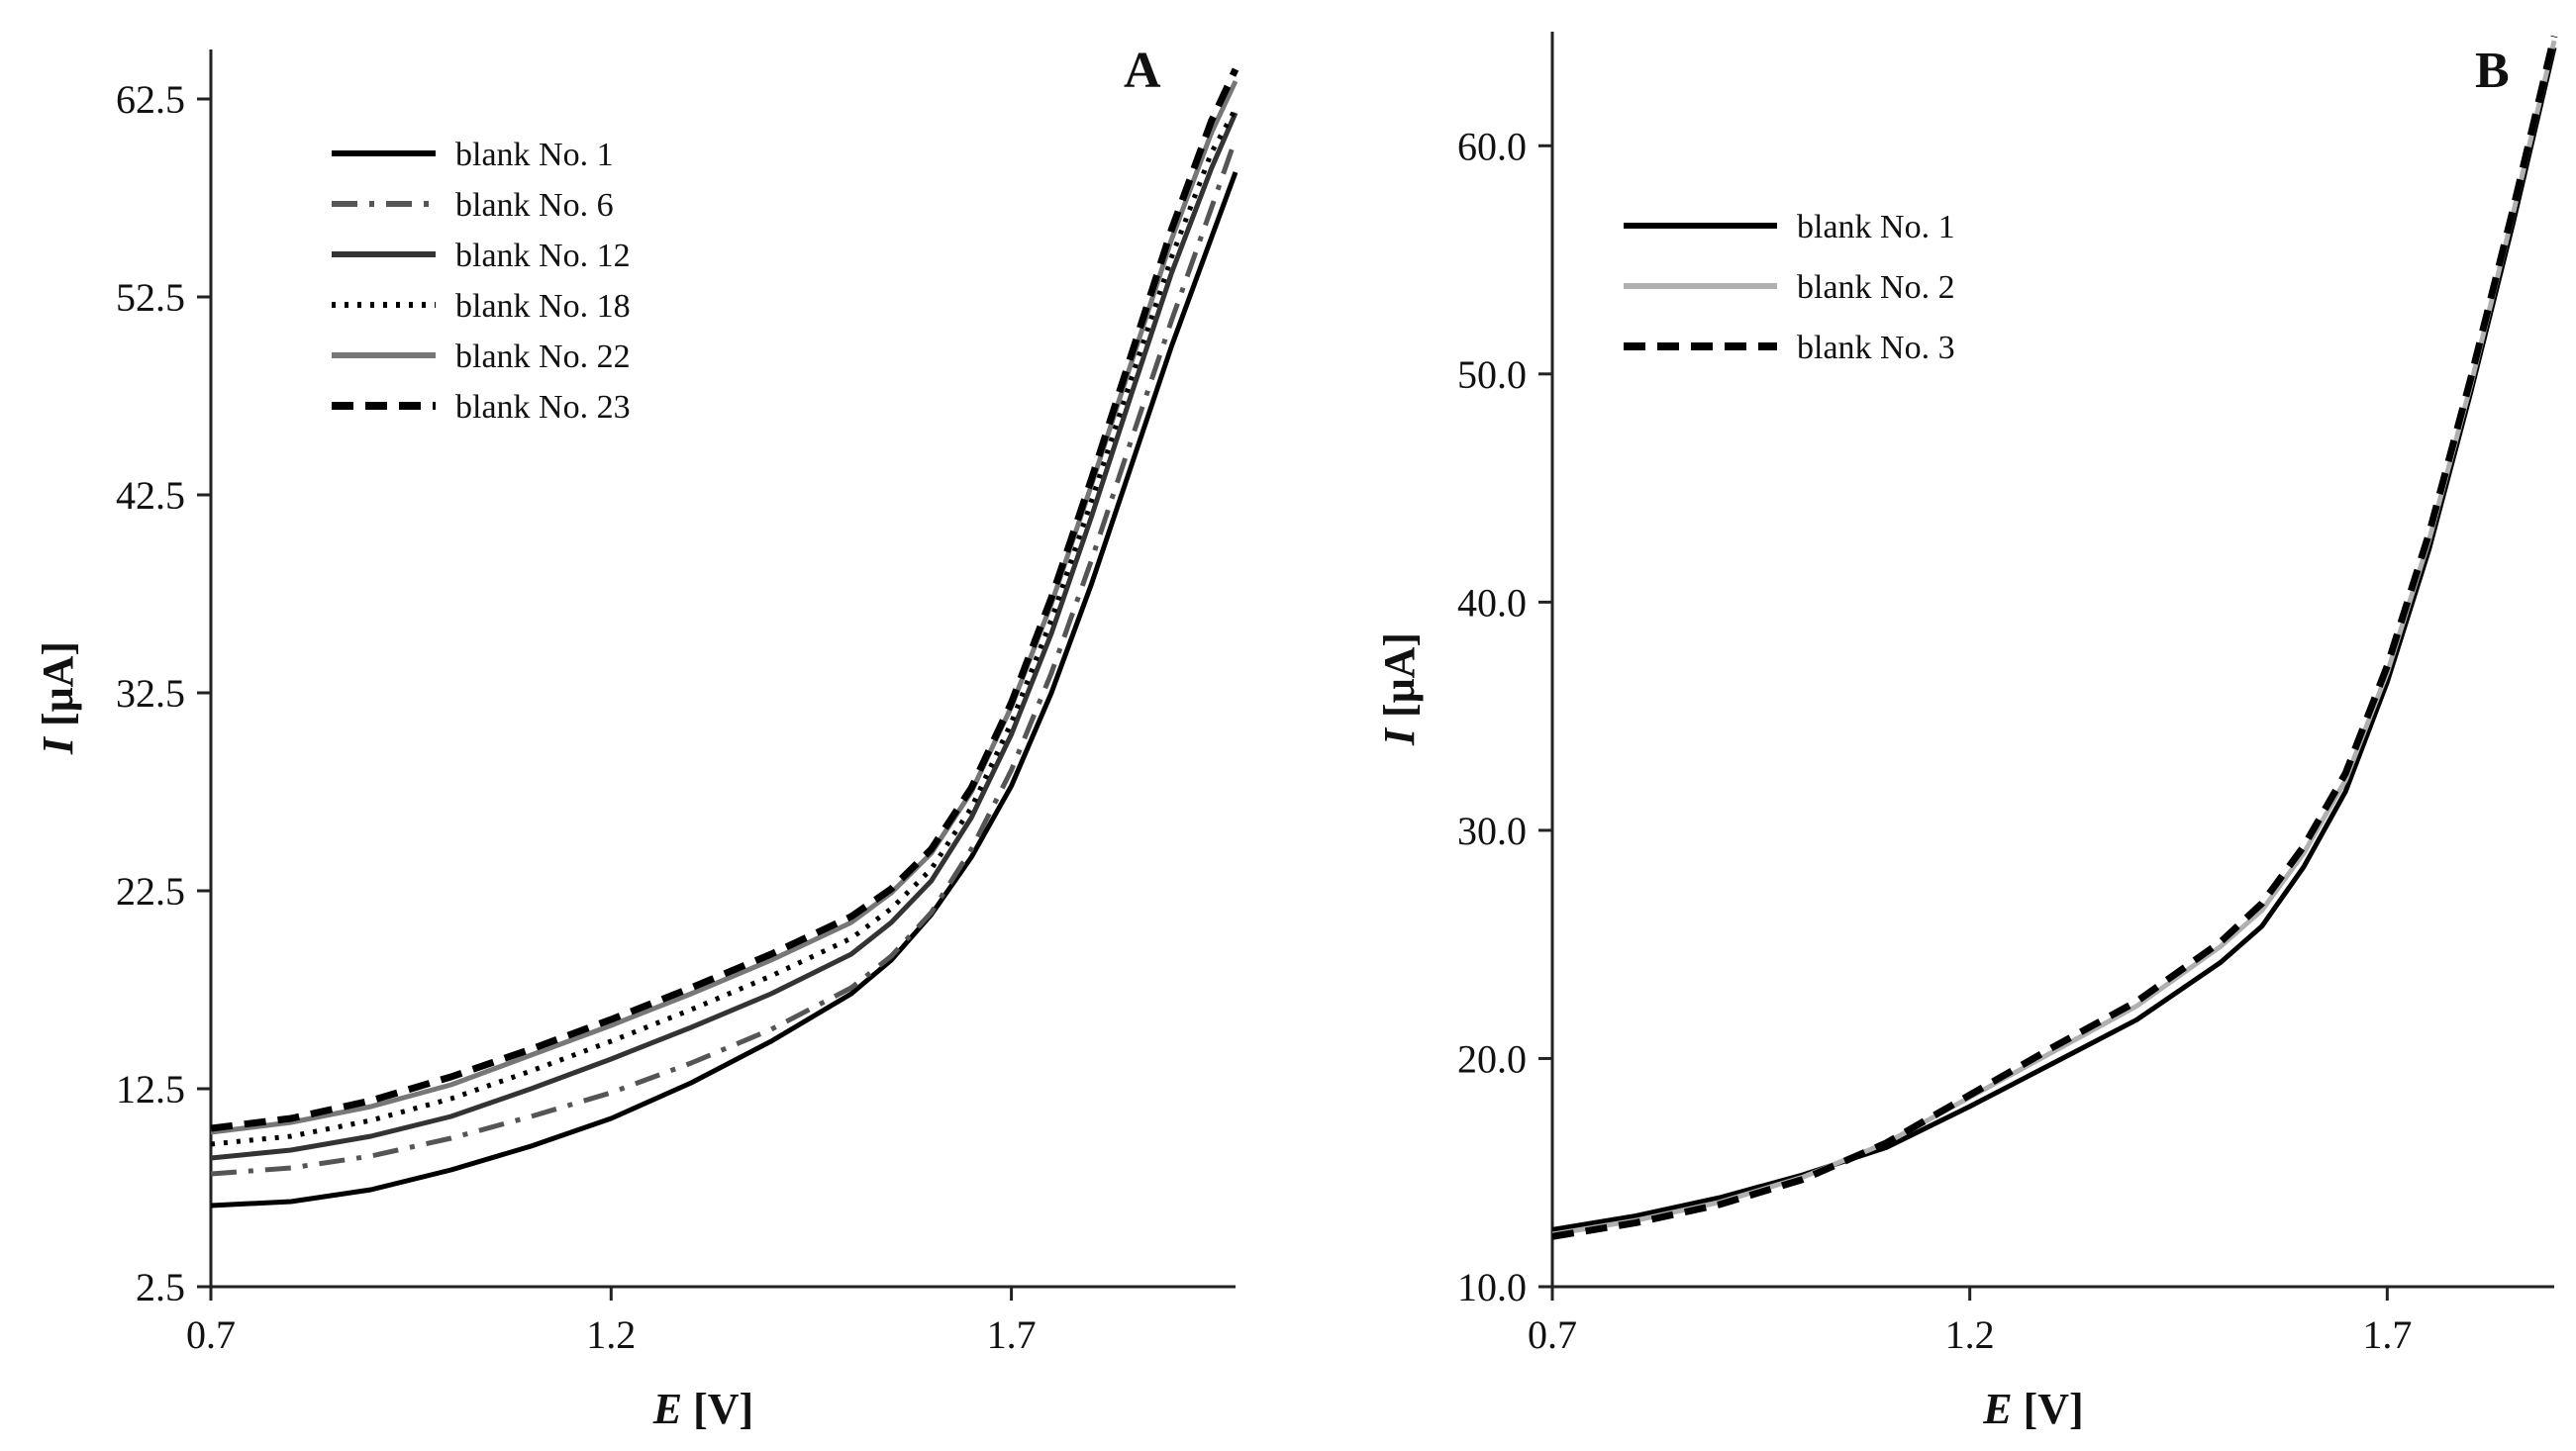 The image size is (2576, 1451). I want to click on panel-label: A, so click(1142, 71).